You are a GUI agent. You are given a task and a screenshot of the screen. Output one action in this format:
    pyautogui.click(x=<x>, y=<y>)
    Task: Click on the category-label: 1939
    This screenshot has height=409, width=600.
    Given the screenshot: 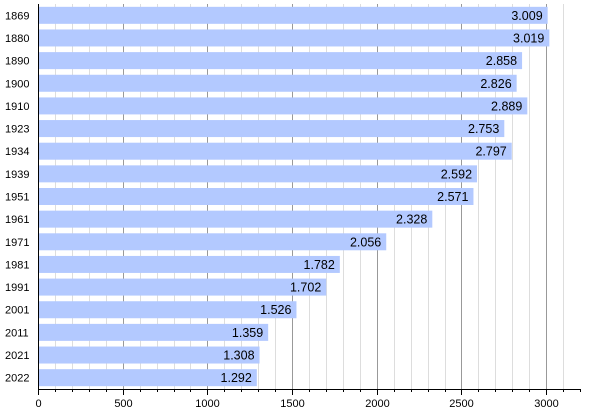 What is the action you would take?
    pyautogui.click(x=17, y=175)
    